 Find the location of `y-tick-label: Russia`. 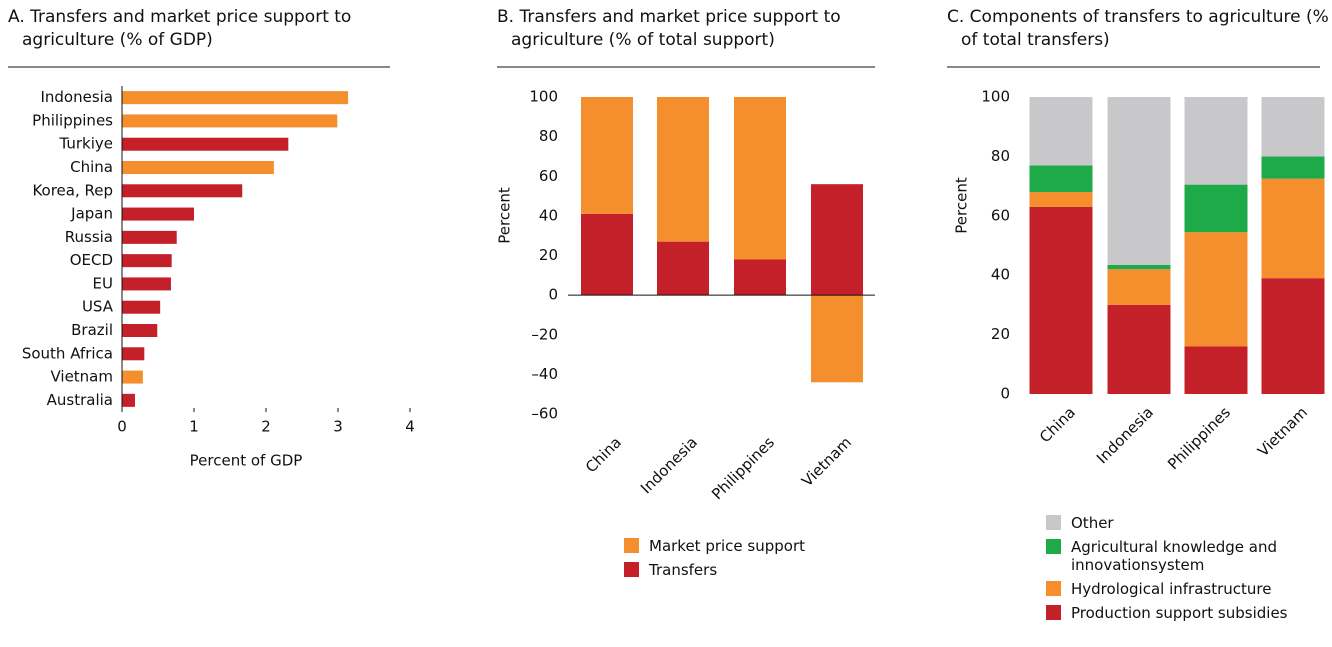

y-tick-label: Russia is located at coordinates (89, 237).